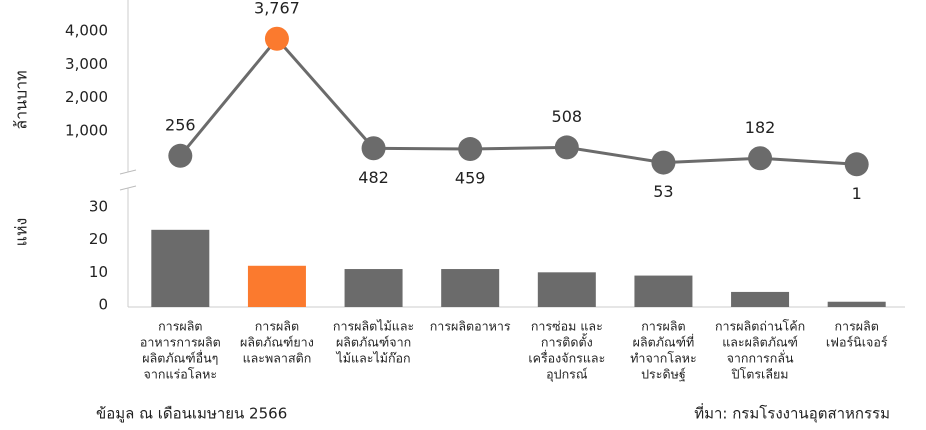 Image resolution: width=926 pixels, height=430 pixels. Describe the element at coordinates (103, 305) in the screenshot. I see `y-tick-label: 0` at that location.